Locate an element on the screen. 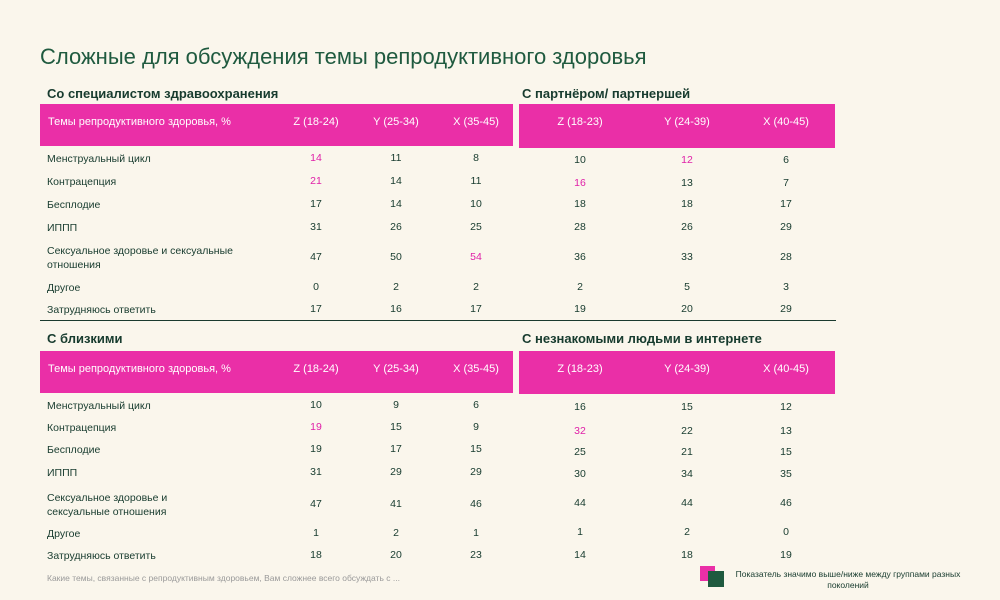  table-cell: 50 is located at coordinates (396, 257).